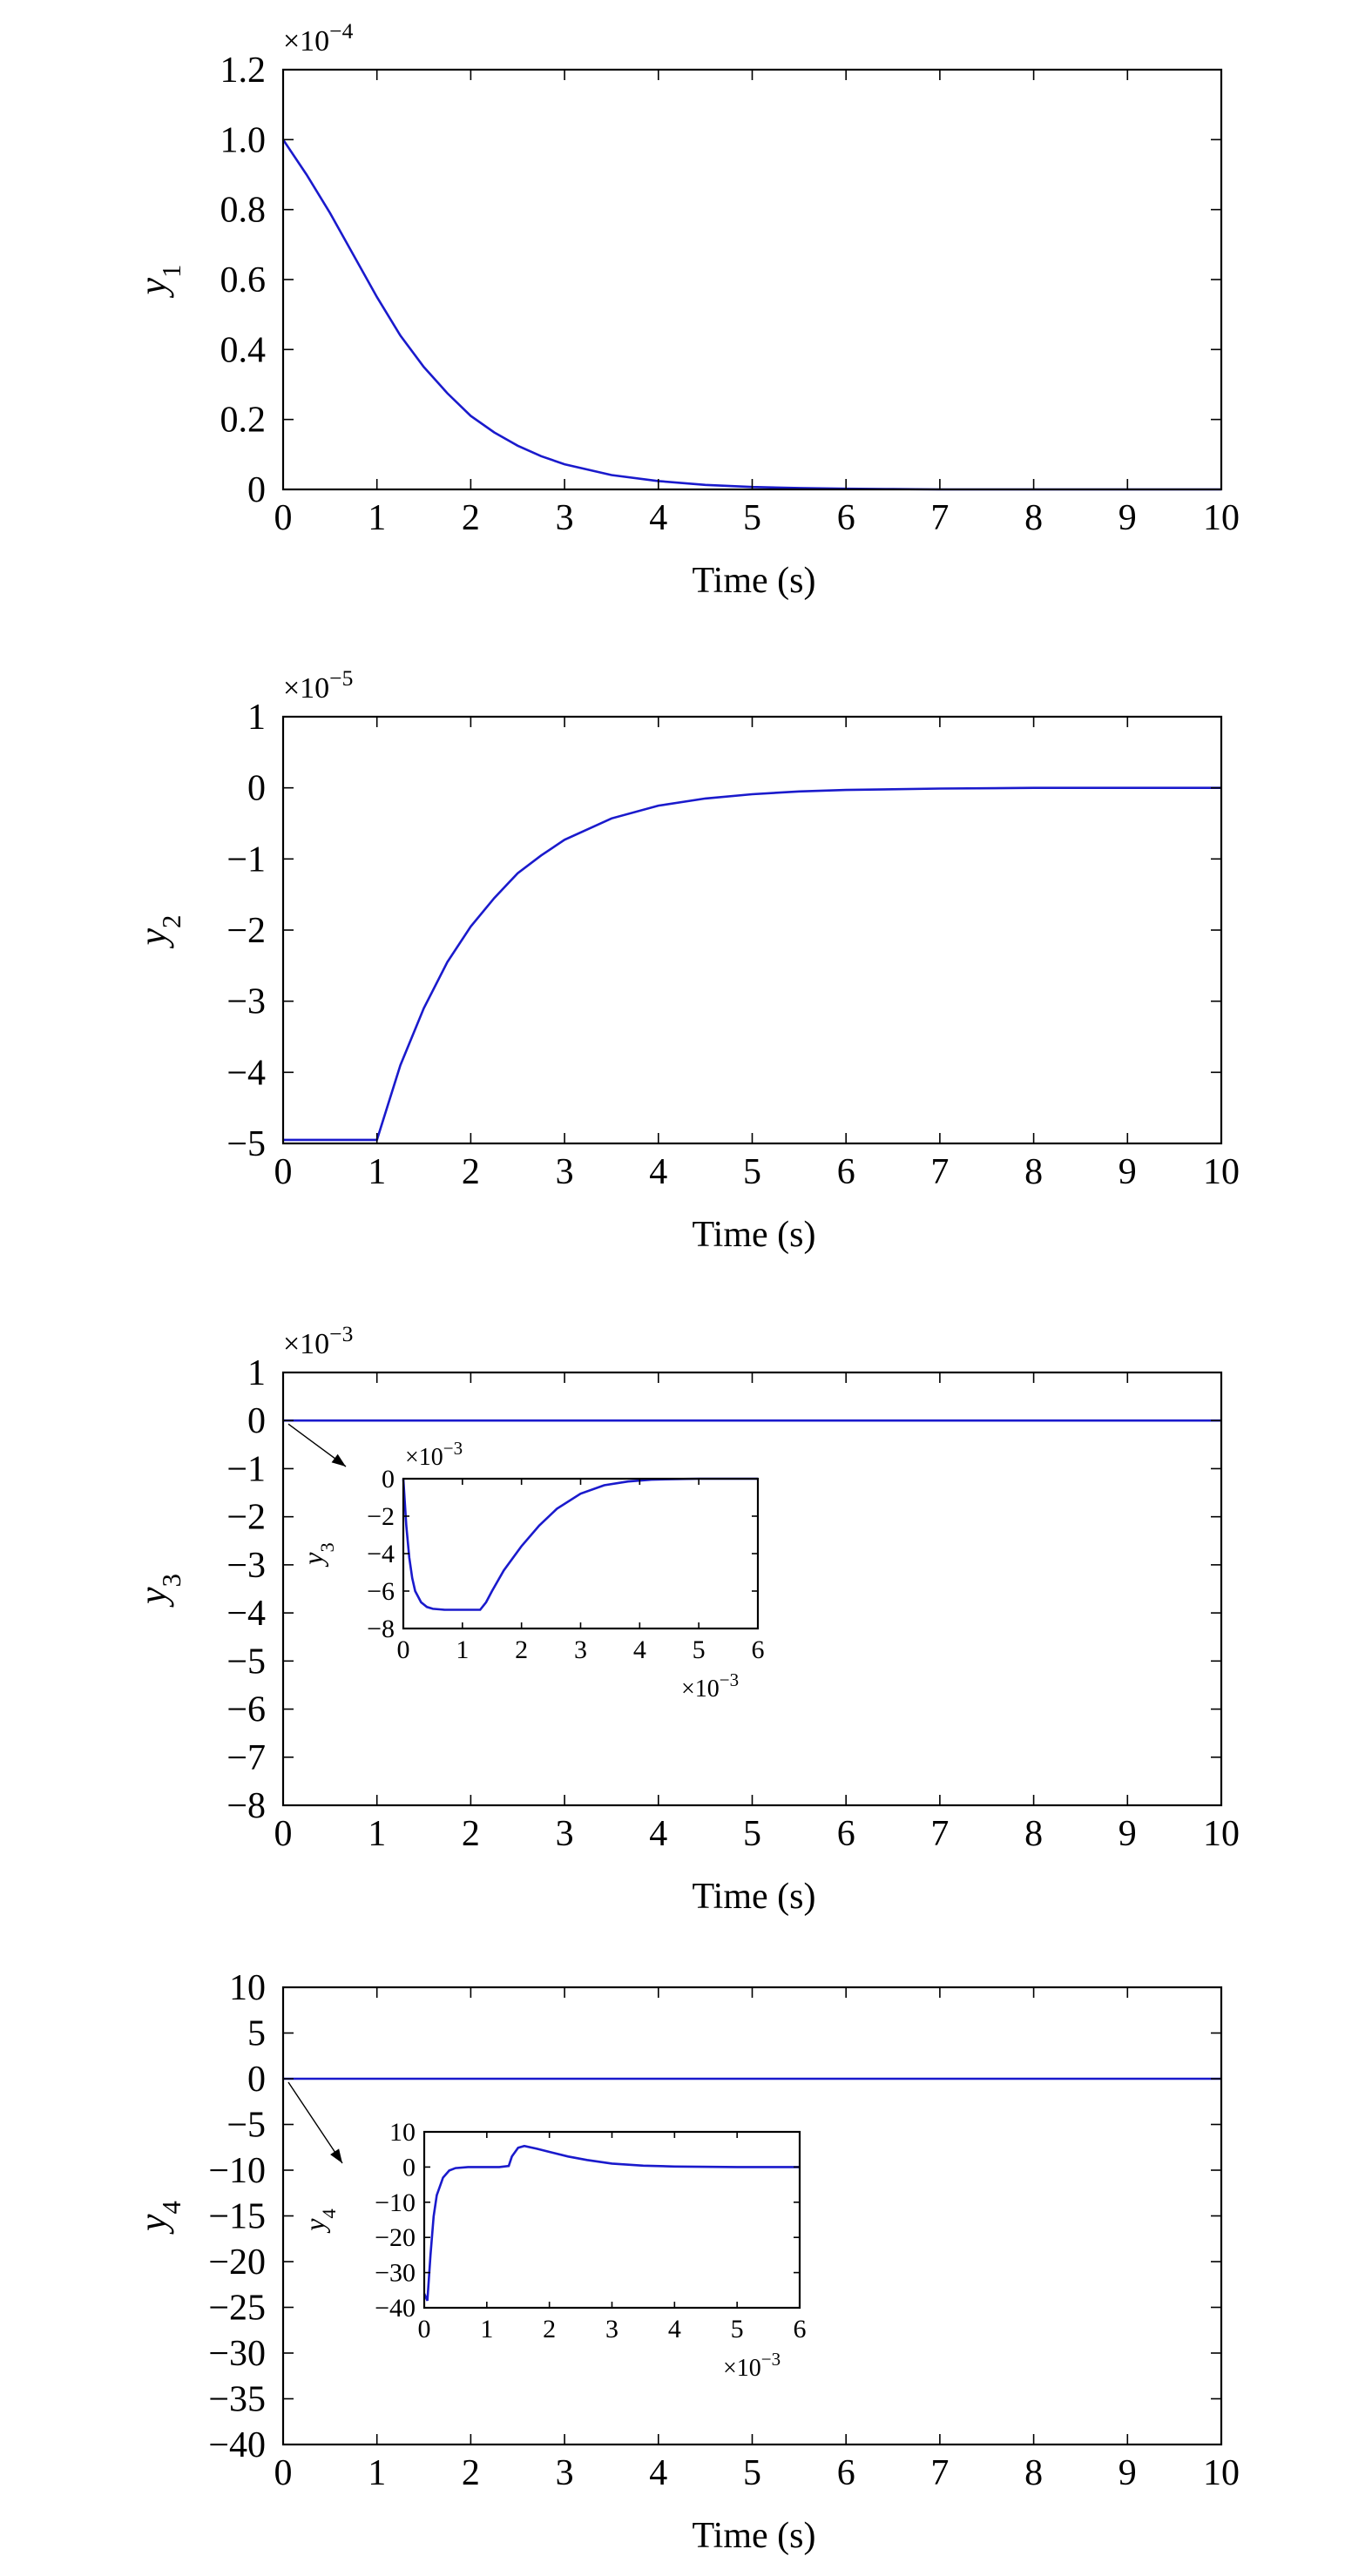  Describe the element at coordinates (243, 211) in the screenshot. I see `y-tick-label: 0.8` at that location.